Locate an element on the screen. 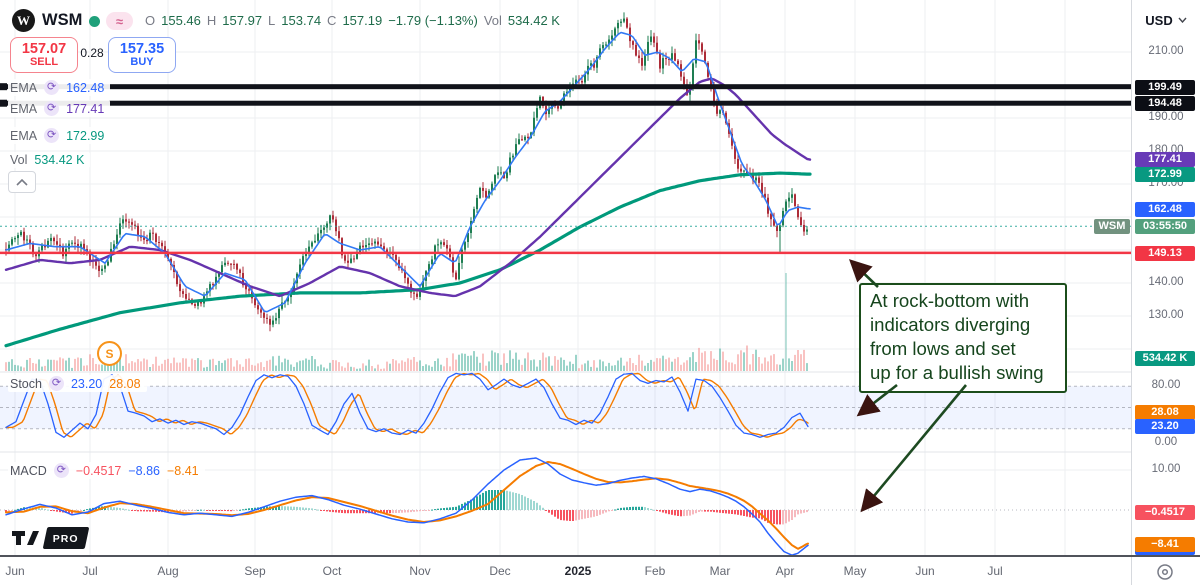 This screenshot has height=585, width=1200. buy-label: BUY is located at coordinates (142, 61).